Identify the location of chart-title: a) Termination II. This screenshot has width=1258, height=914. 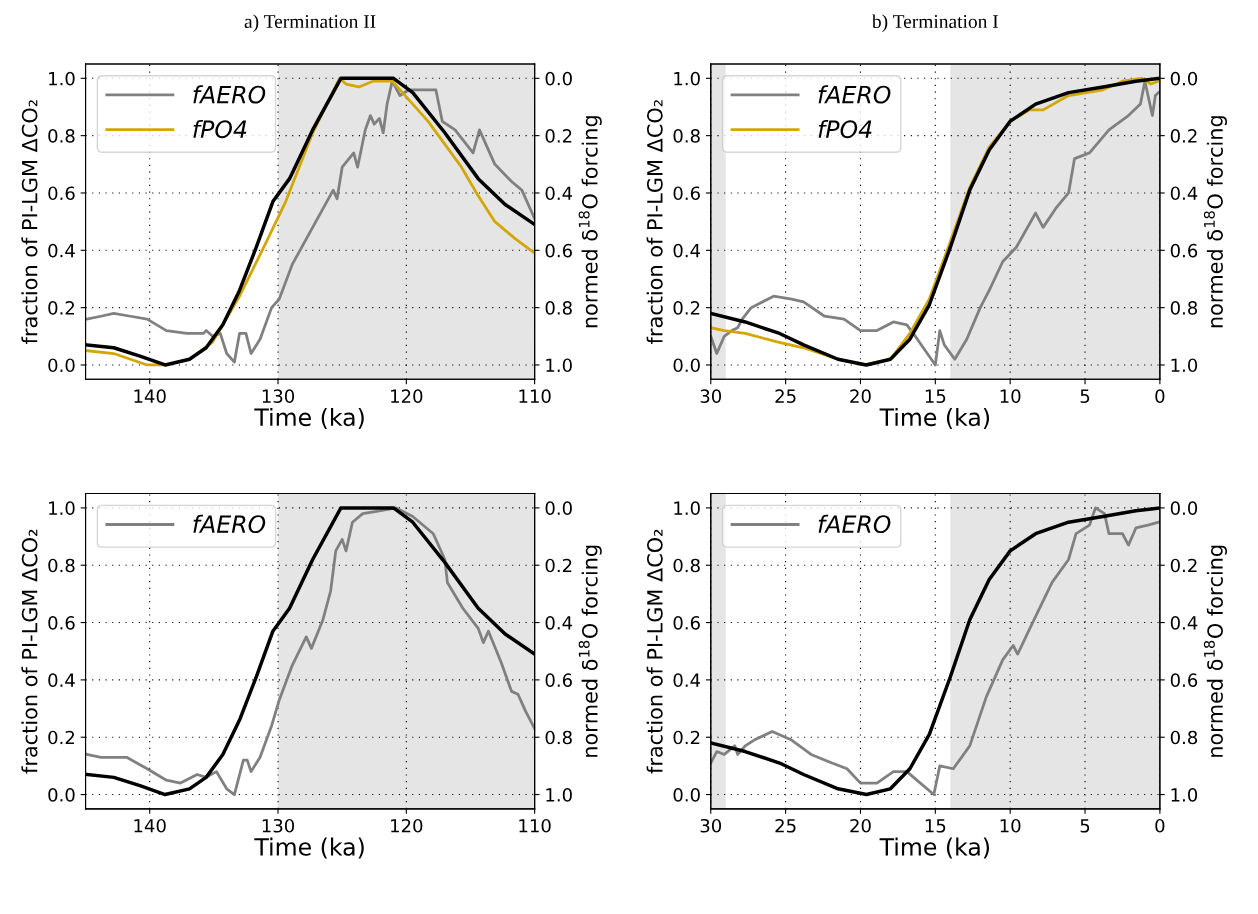
(310, 23).